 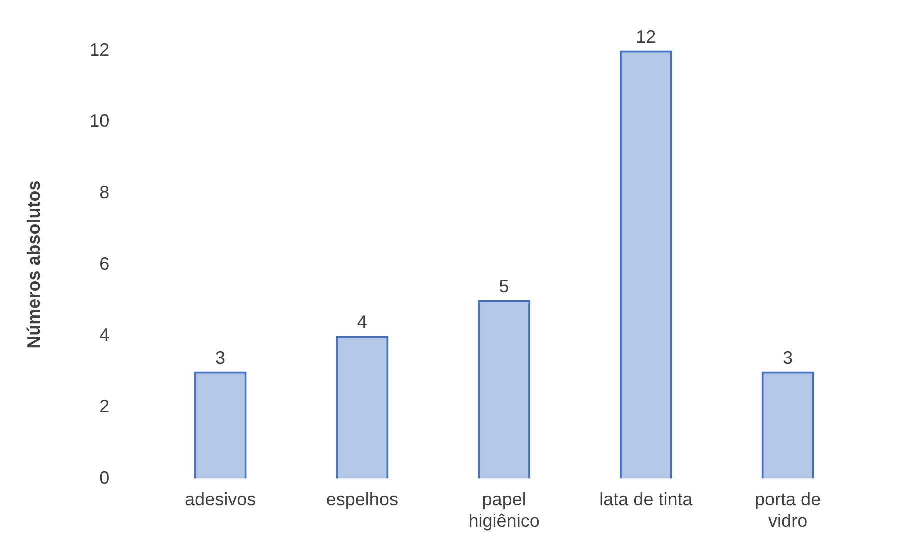 I want to click on data-label: 12, so click(x=646, y=36).